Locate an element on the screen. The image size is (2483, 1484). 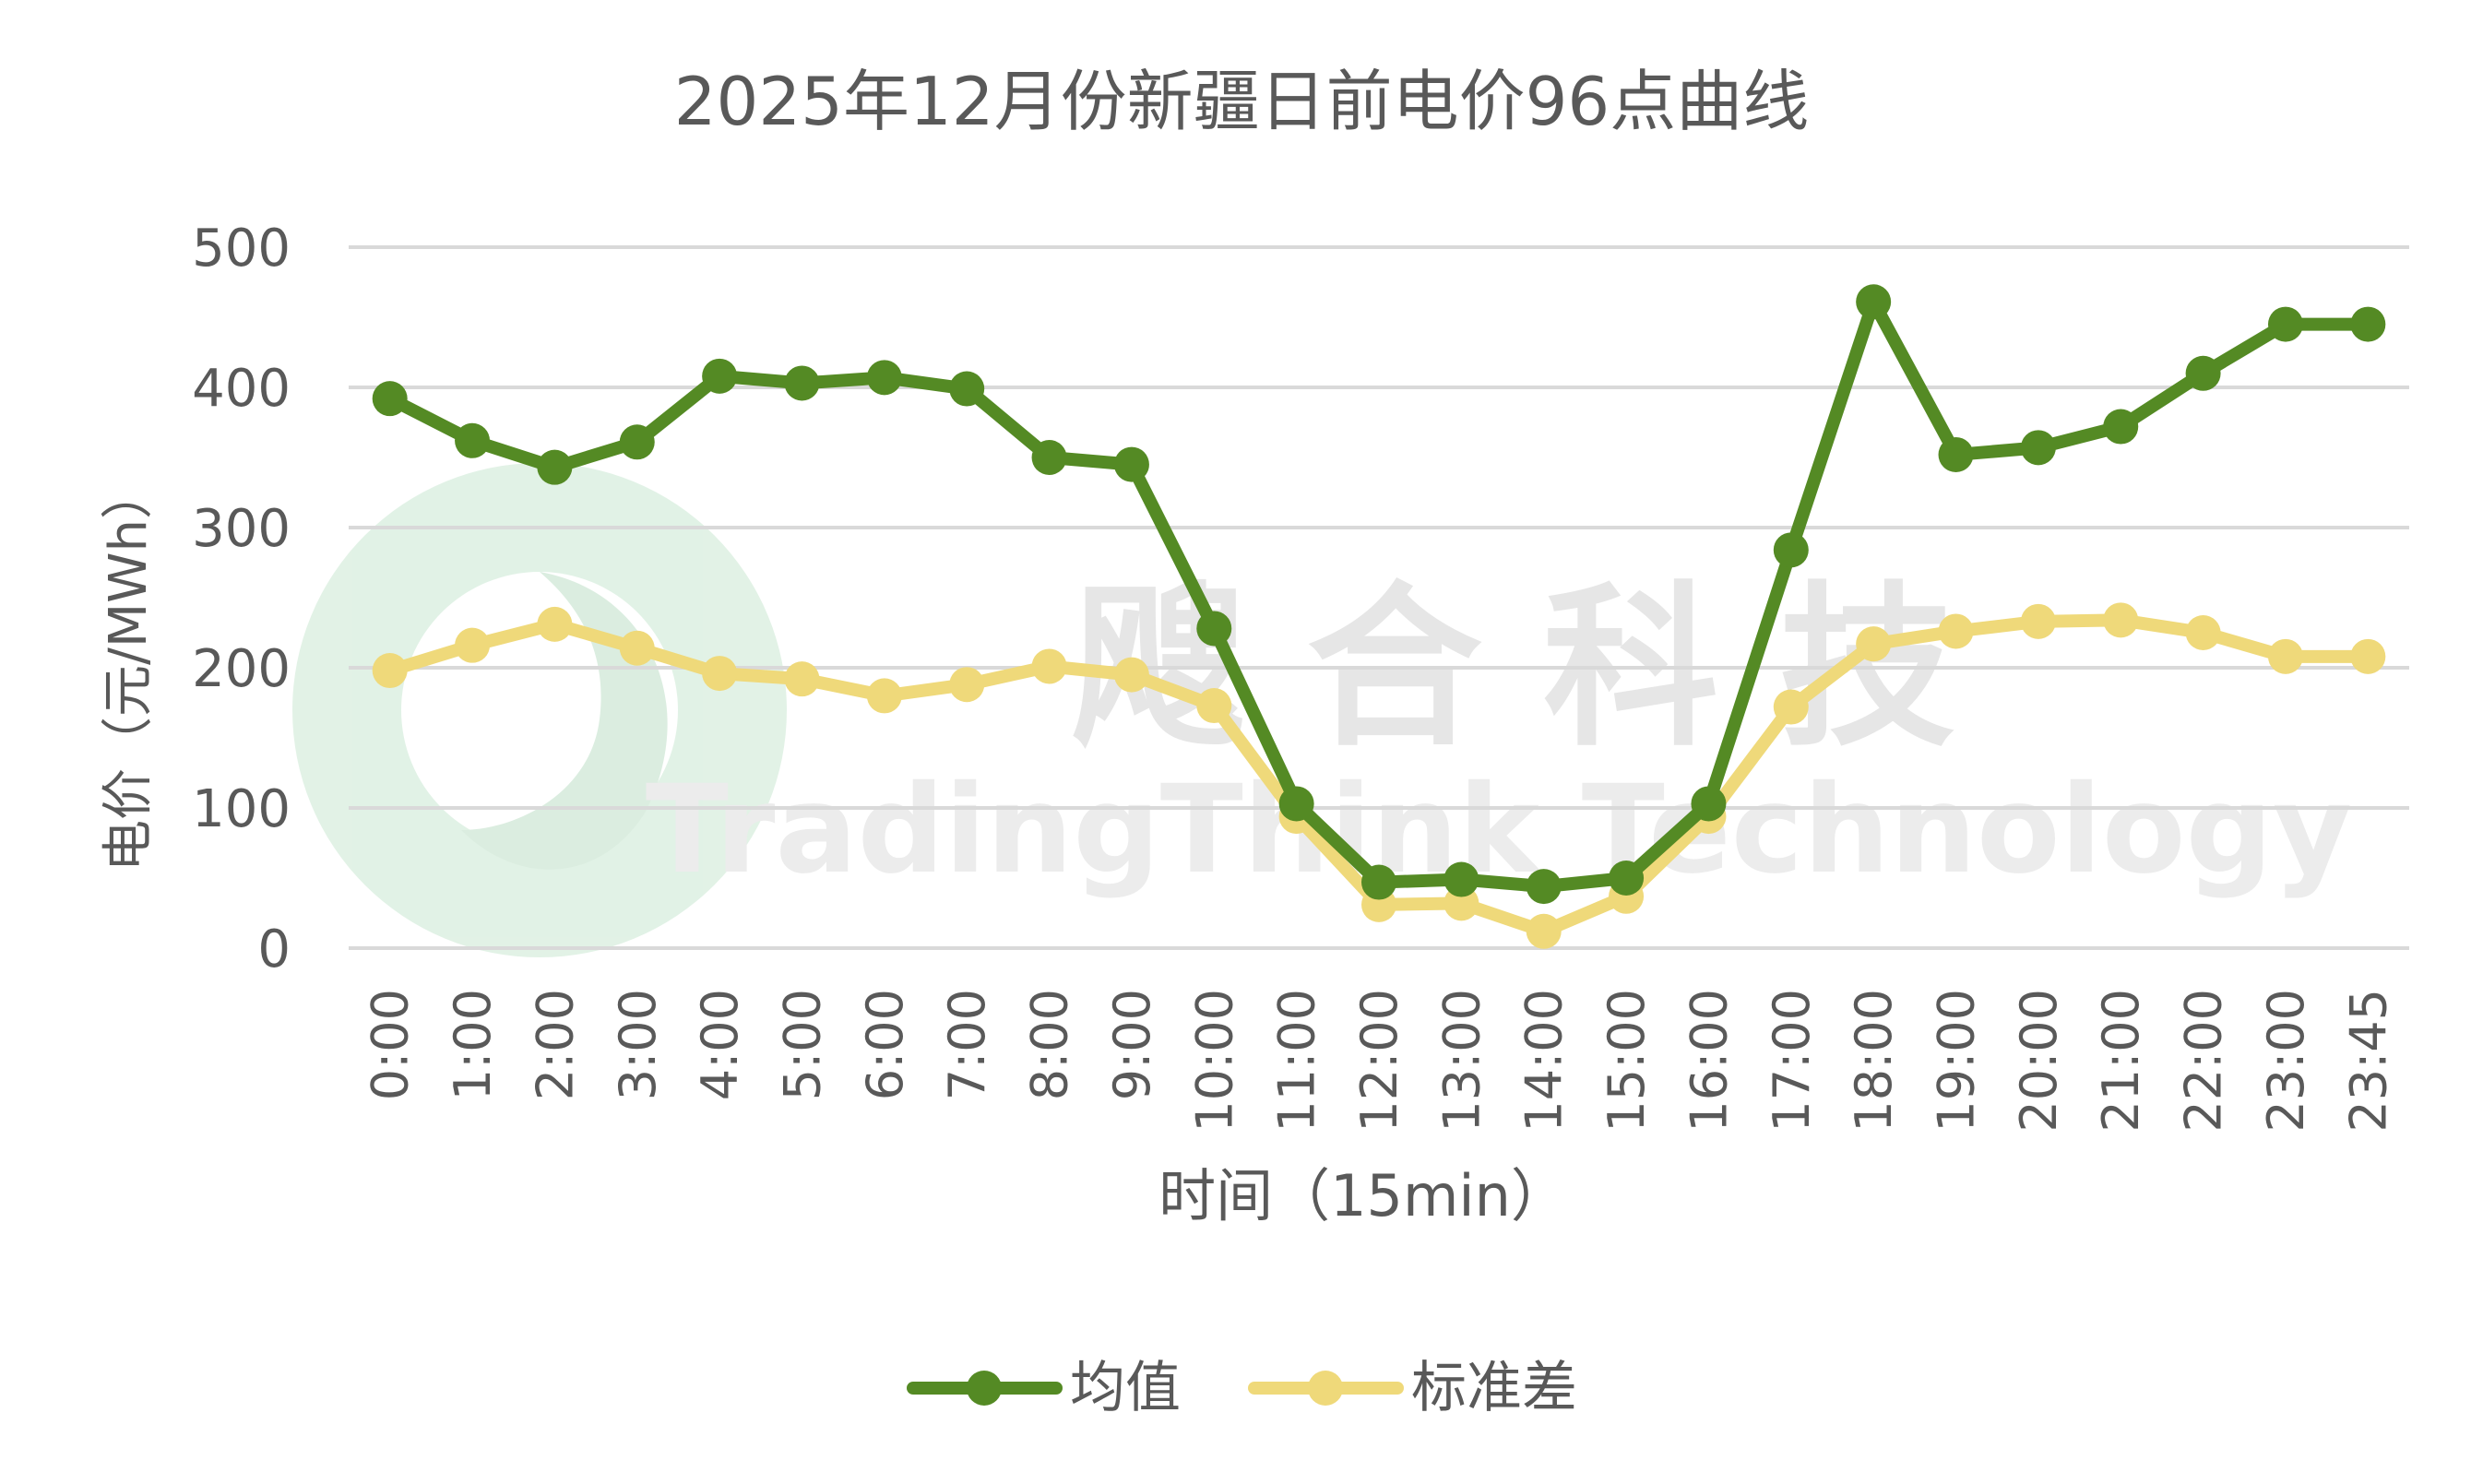
y-tick-label: 100 is located at coordinates (241, 809).